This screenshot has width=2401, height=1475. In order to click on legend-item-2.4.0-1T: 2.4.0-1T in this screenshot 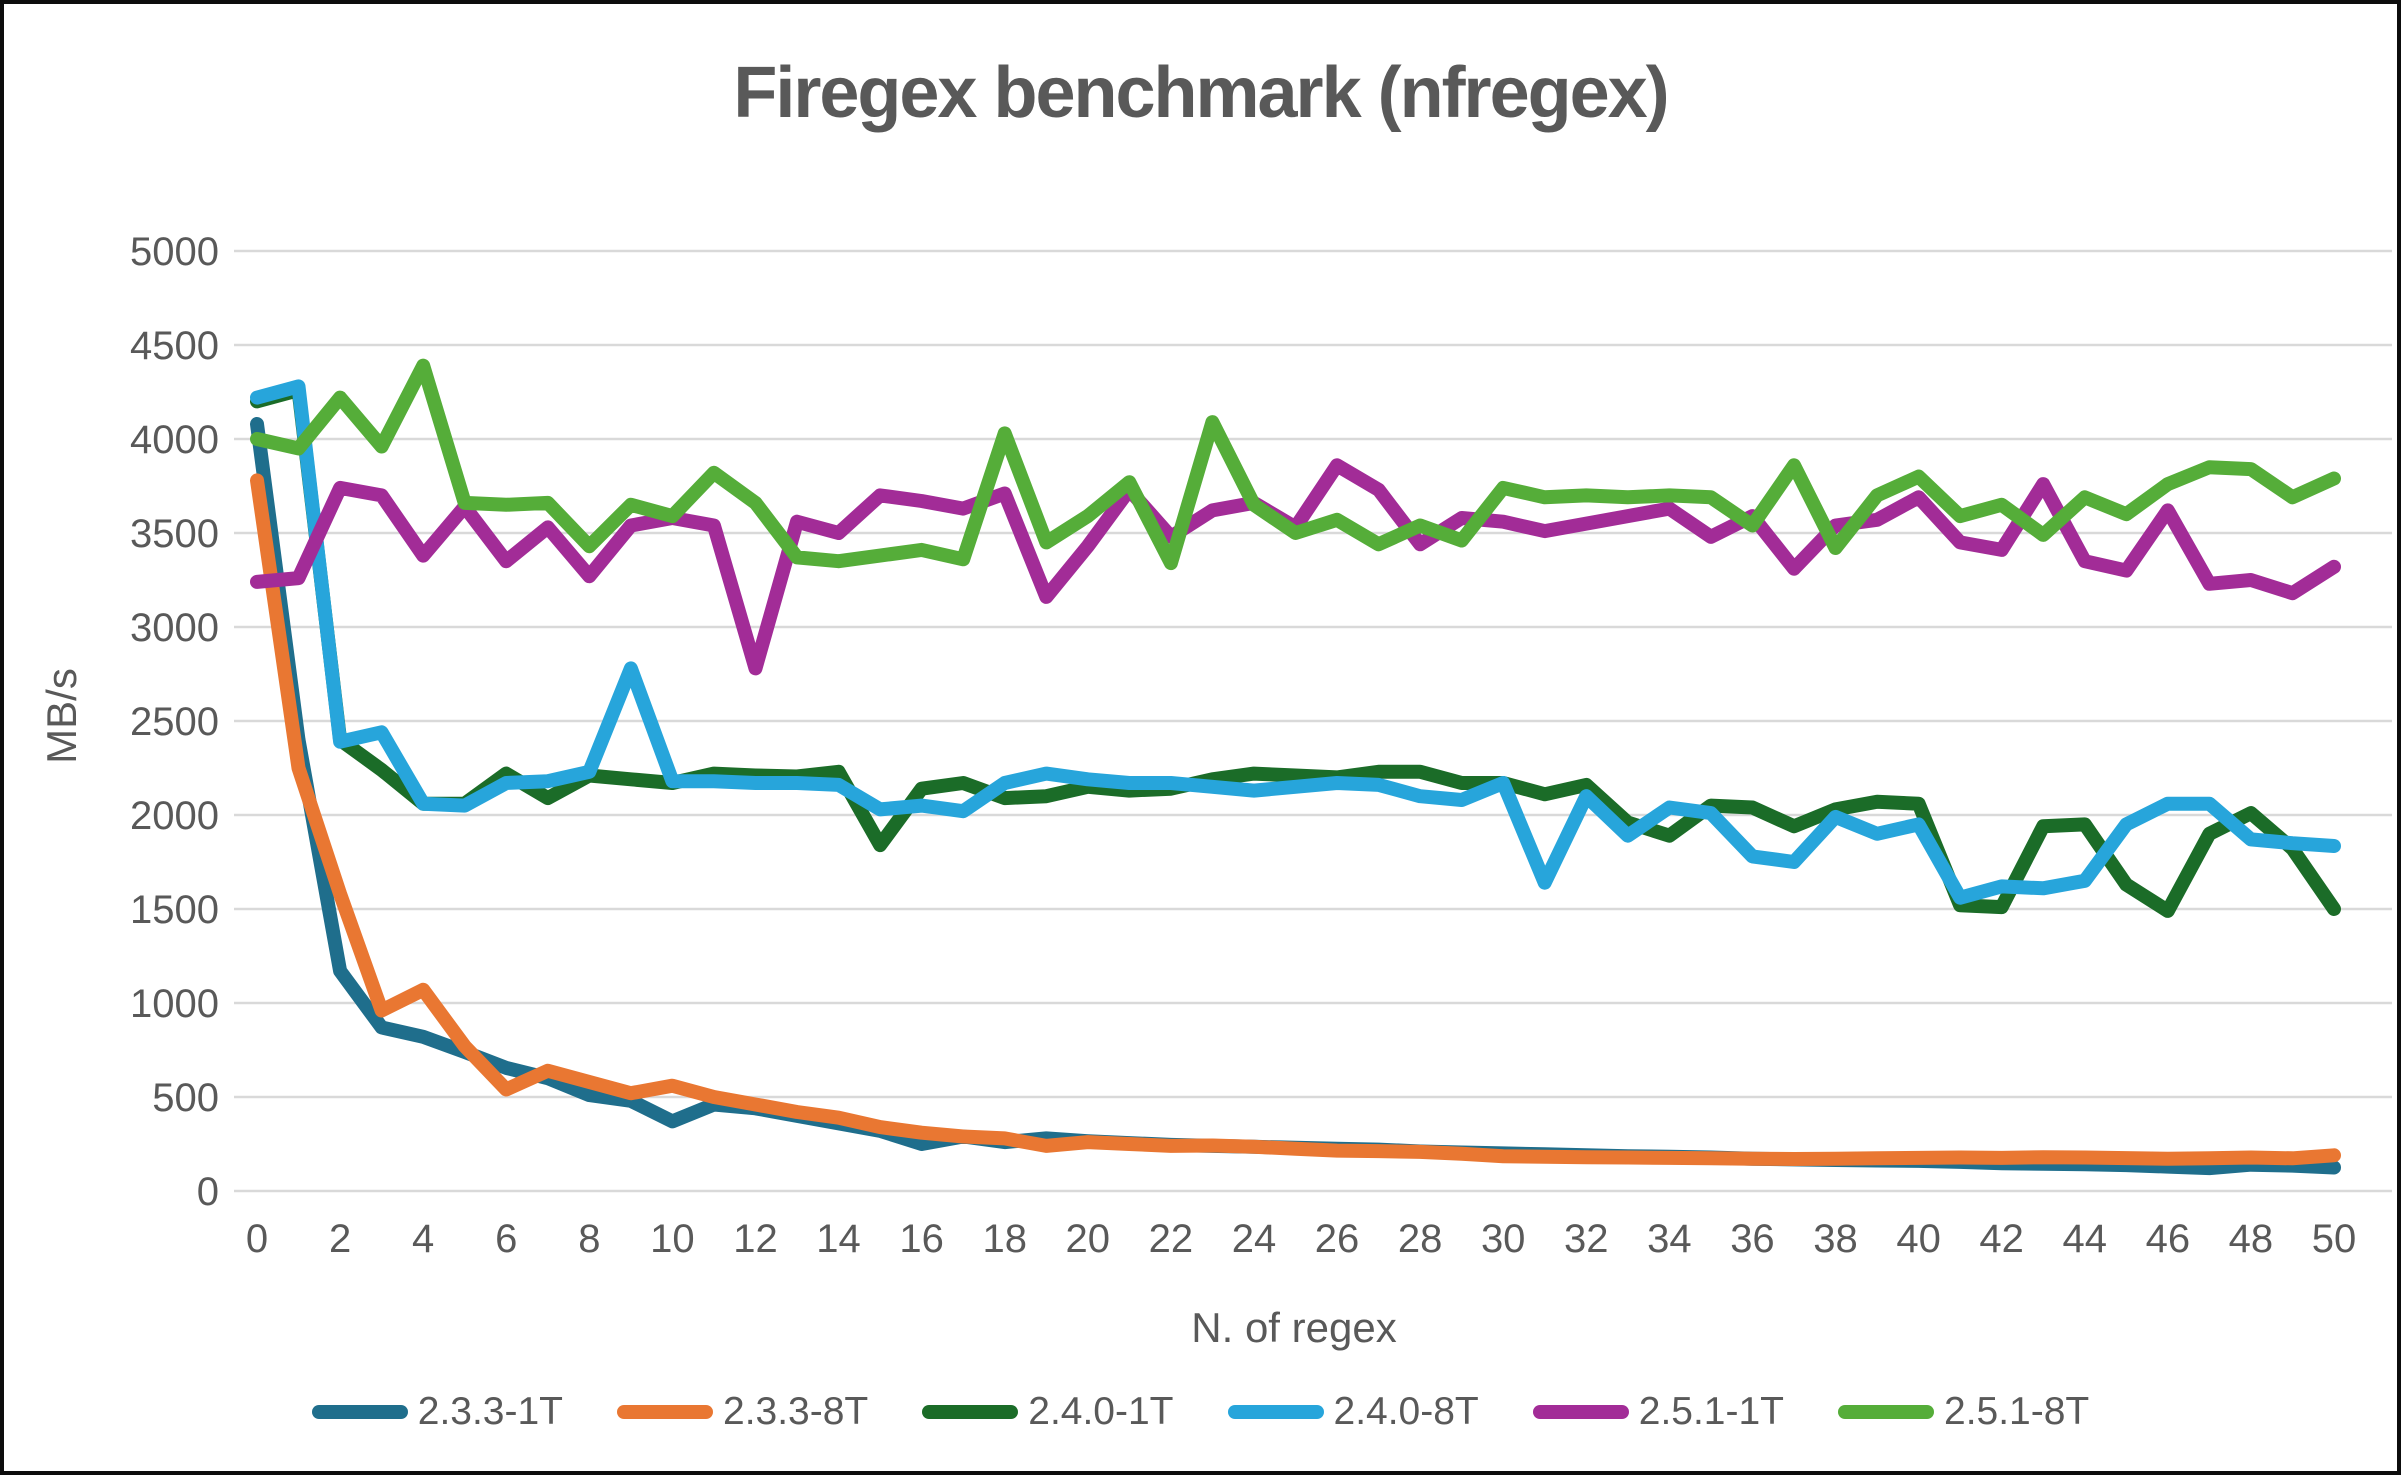, I will do `click(1048, 1412)`.